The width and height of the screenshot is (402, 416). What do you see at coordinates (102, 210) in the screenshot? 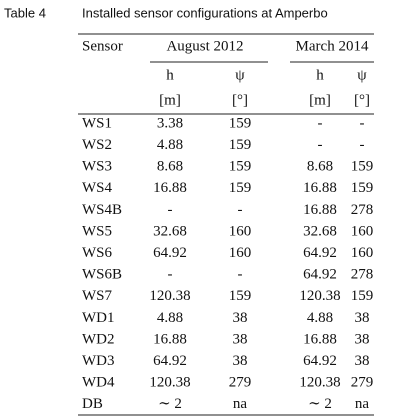
I see `row-label: WS4B` at bounding box center [102, 210].